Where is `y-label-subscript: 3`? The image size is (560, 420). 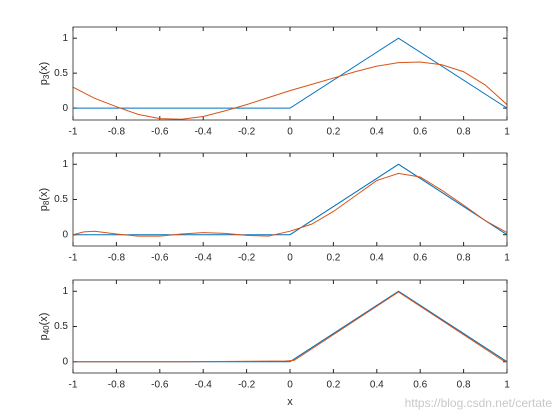
y-label-subscript: 3 is located at coordinates (46, 76).